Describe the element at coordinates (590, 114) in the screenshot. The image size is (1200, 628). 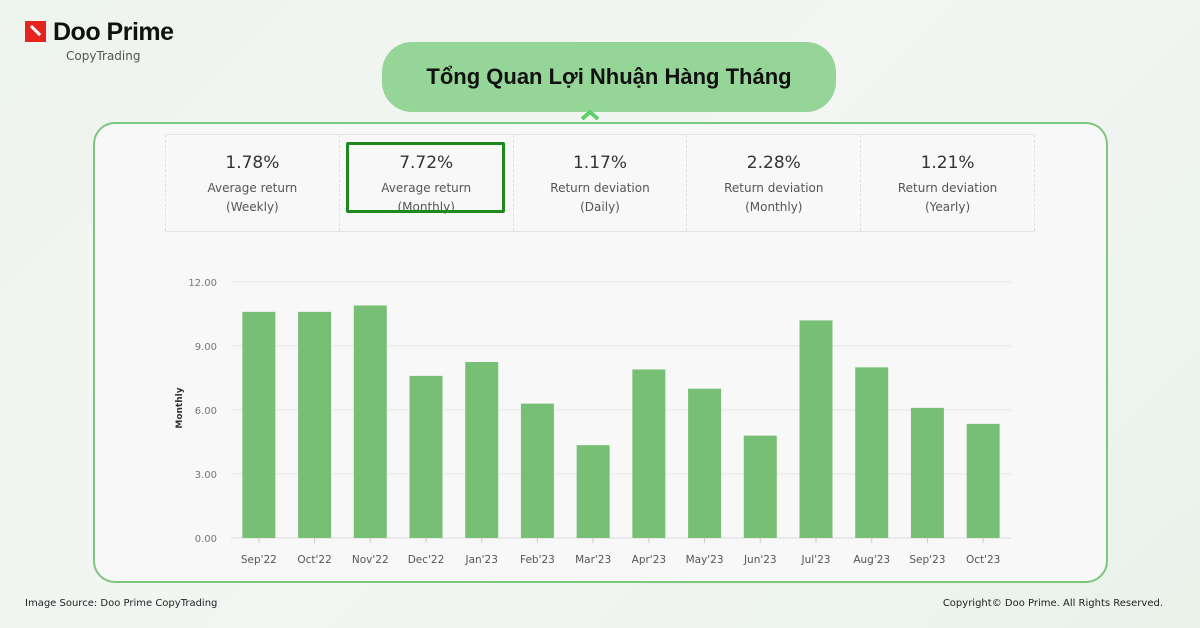
I see `chevron-up-icon` at that location.